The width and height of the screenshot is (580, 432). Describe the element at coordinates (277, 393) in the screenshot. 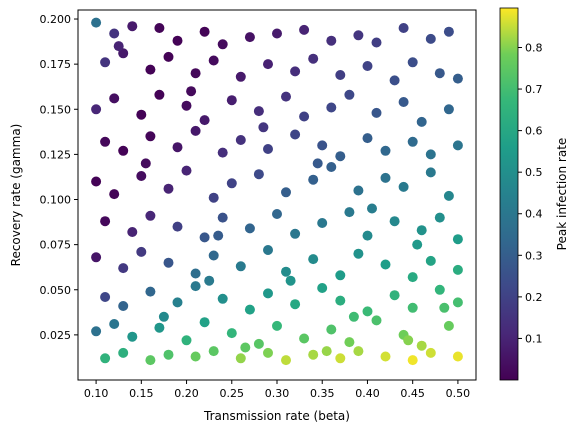

I see `x-tick-label: 0.30` at that location.